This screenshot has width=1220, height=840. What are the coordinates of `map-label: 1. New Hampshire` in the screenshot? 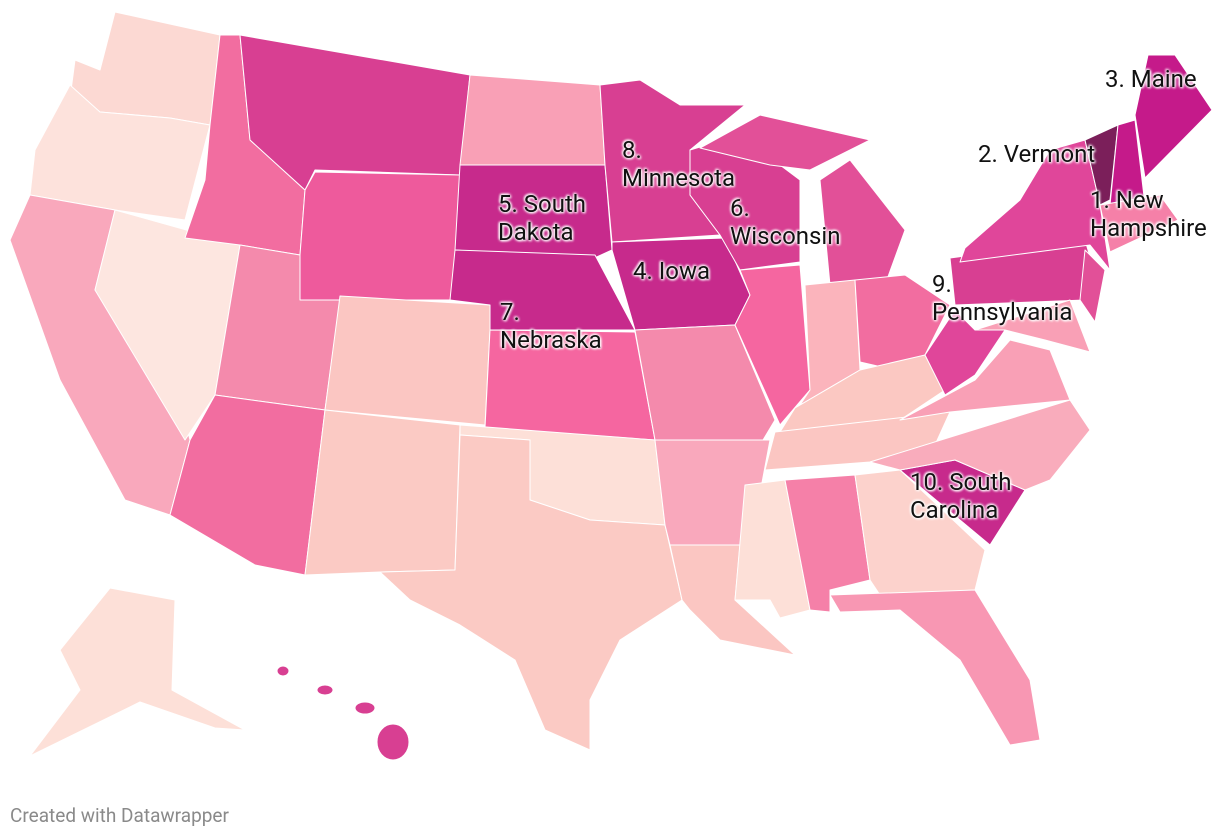 It's located at (1148, 214).